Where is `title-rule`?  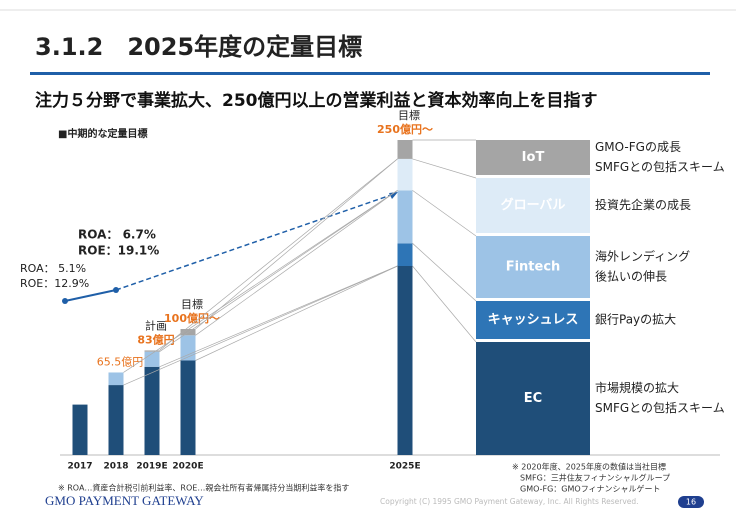 title-rule is located at coordinates (370, 73).